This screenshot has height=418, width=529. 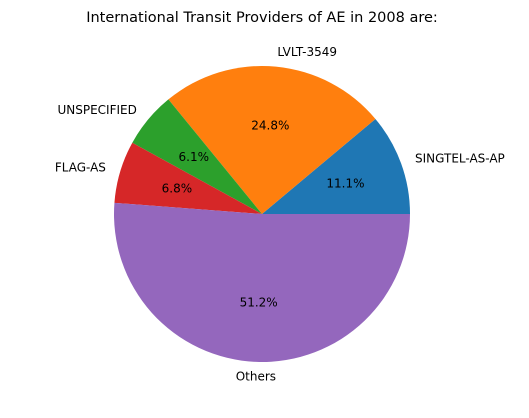 What do you see at coordinates (460, 158) in the screenshot?
I see `slice-label: SINGTEL-AS-AP` at bounding box center [460, 158].